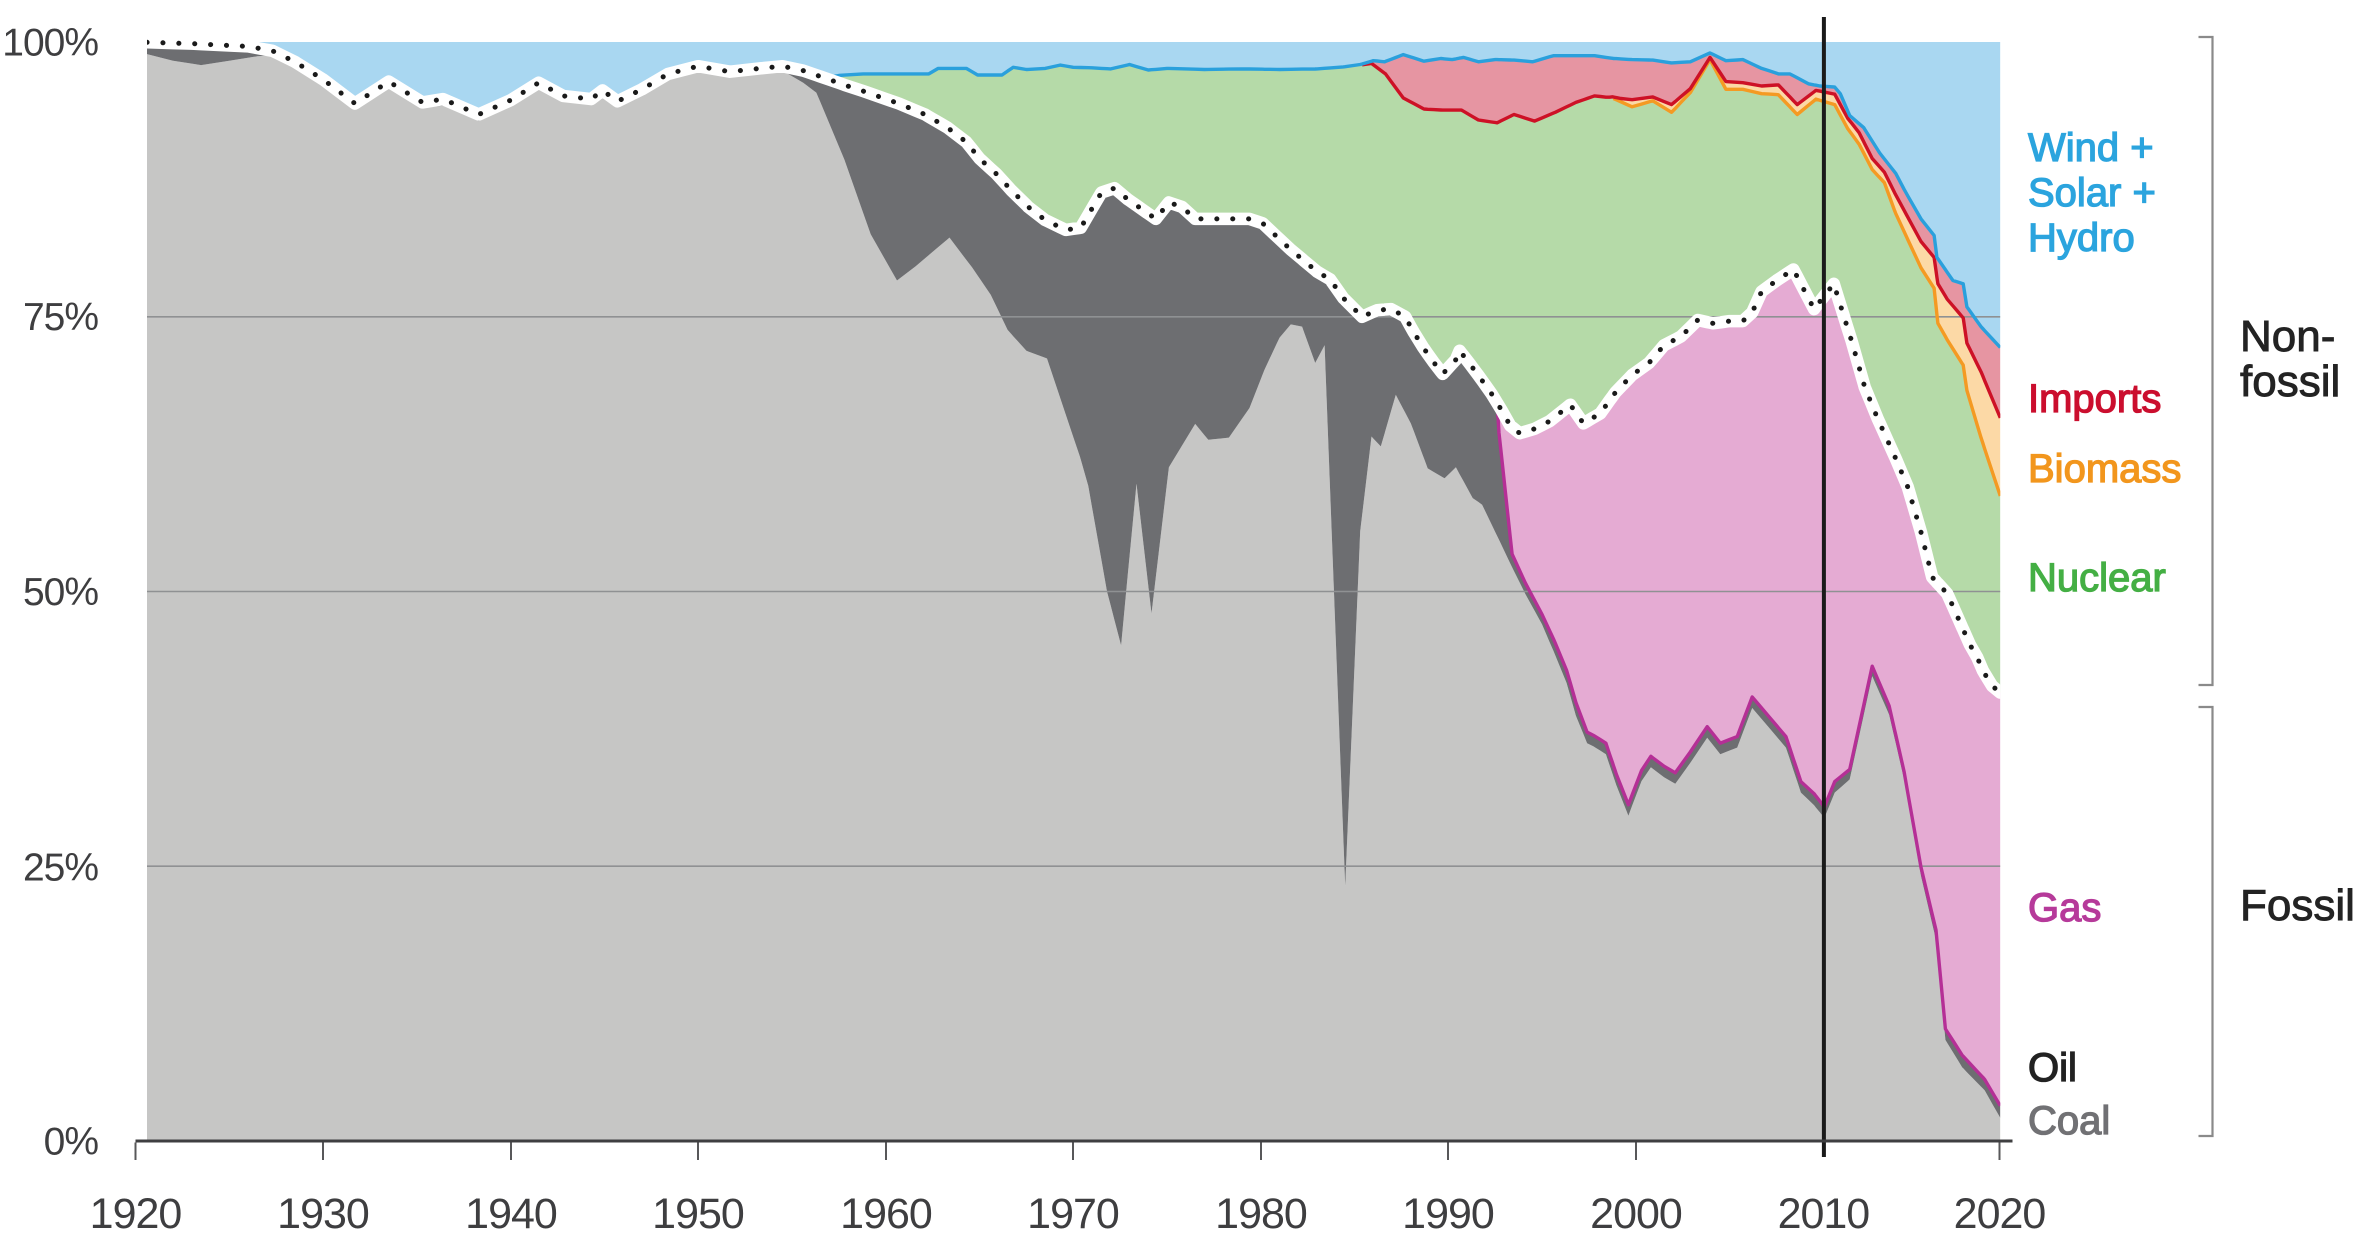 The width and height of the screenshot is (2360, 1240). What do you see at coordinates (60, 592) in the screenshot?
I see `svg-text: 50%` at bounding box center [60, 592].